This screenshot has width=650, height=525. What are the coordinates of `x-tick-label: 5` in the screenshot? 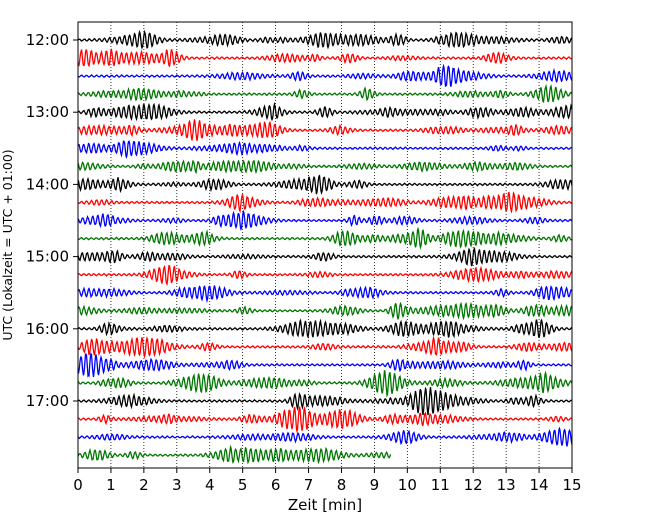 It's located at (243, 485).